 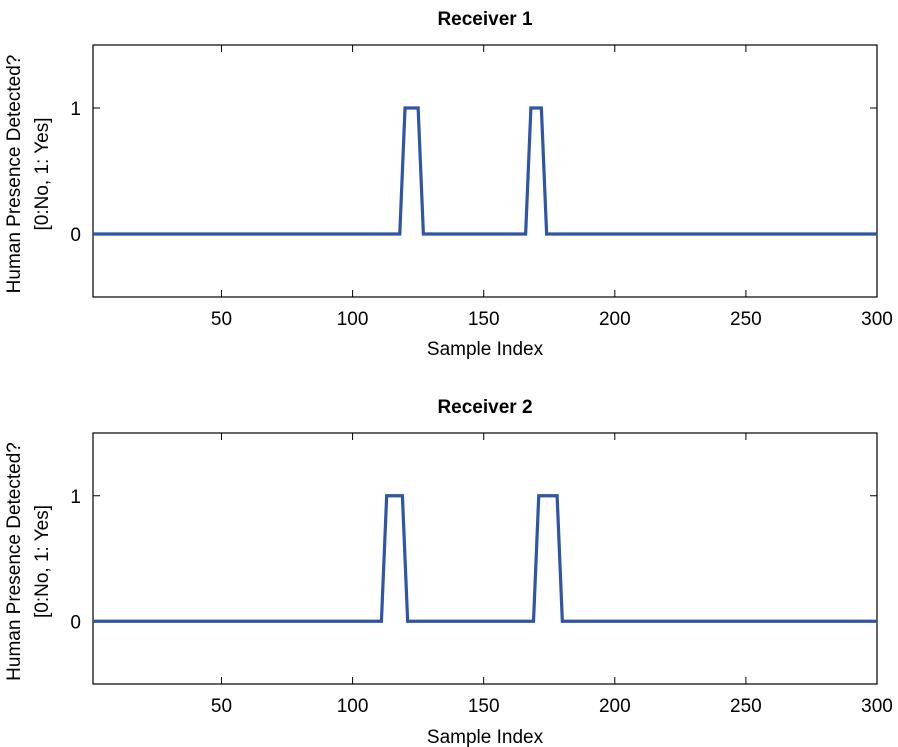 I want to click on chart-title: Receiver 1, so click(x=485, y=19).